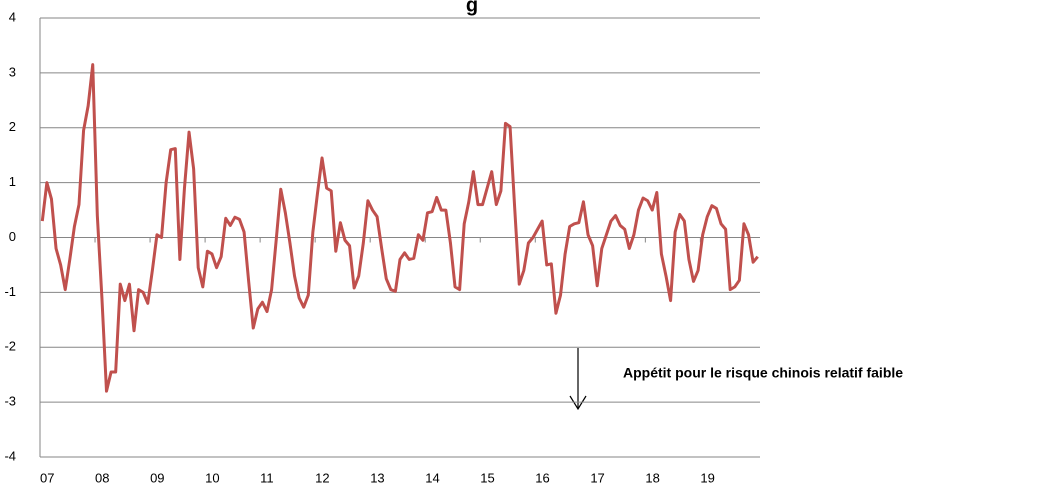 This screenshot has height=491, width=1051. I want to click on y-tick-label: -2, so click(10, 346).